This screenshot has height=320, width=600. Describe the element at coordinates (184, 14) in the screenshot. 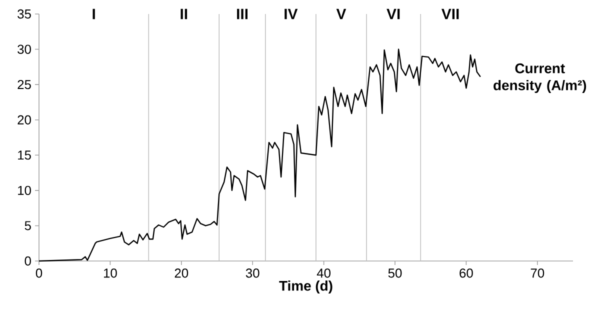

I see `annotation: II` at that location.